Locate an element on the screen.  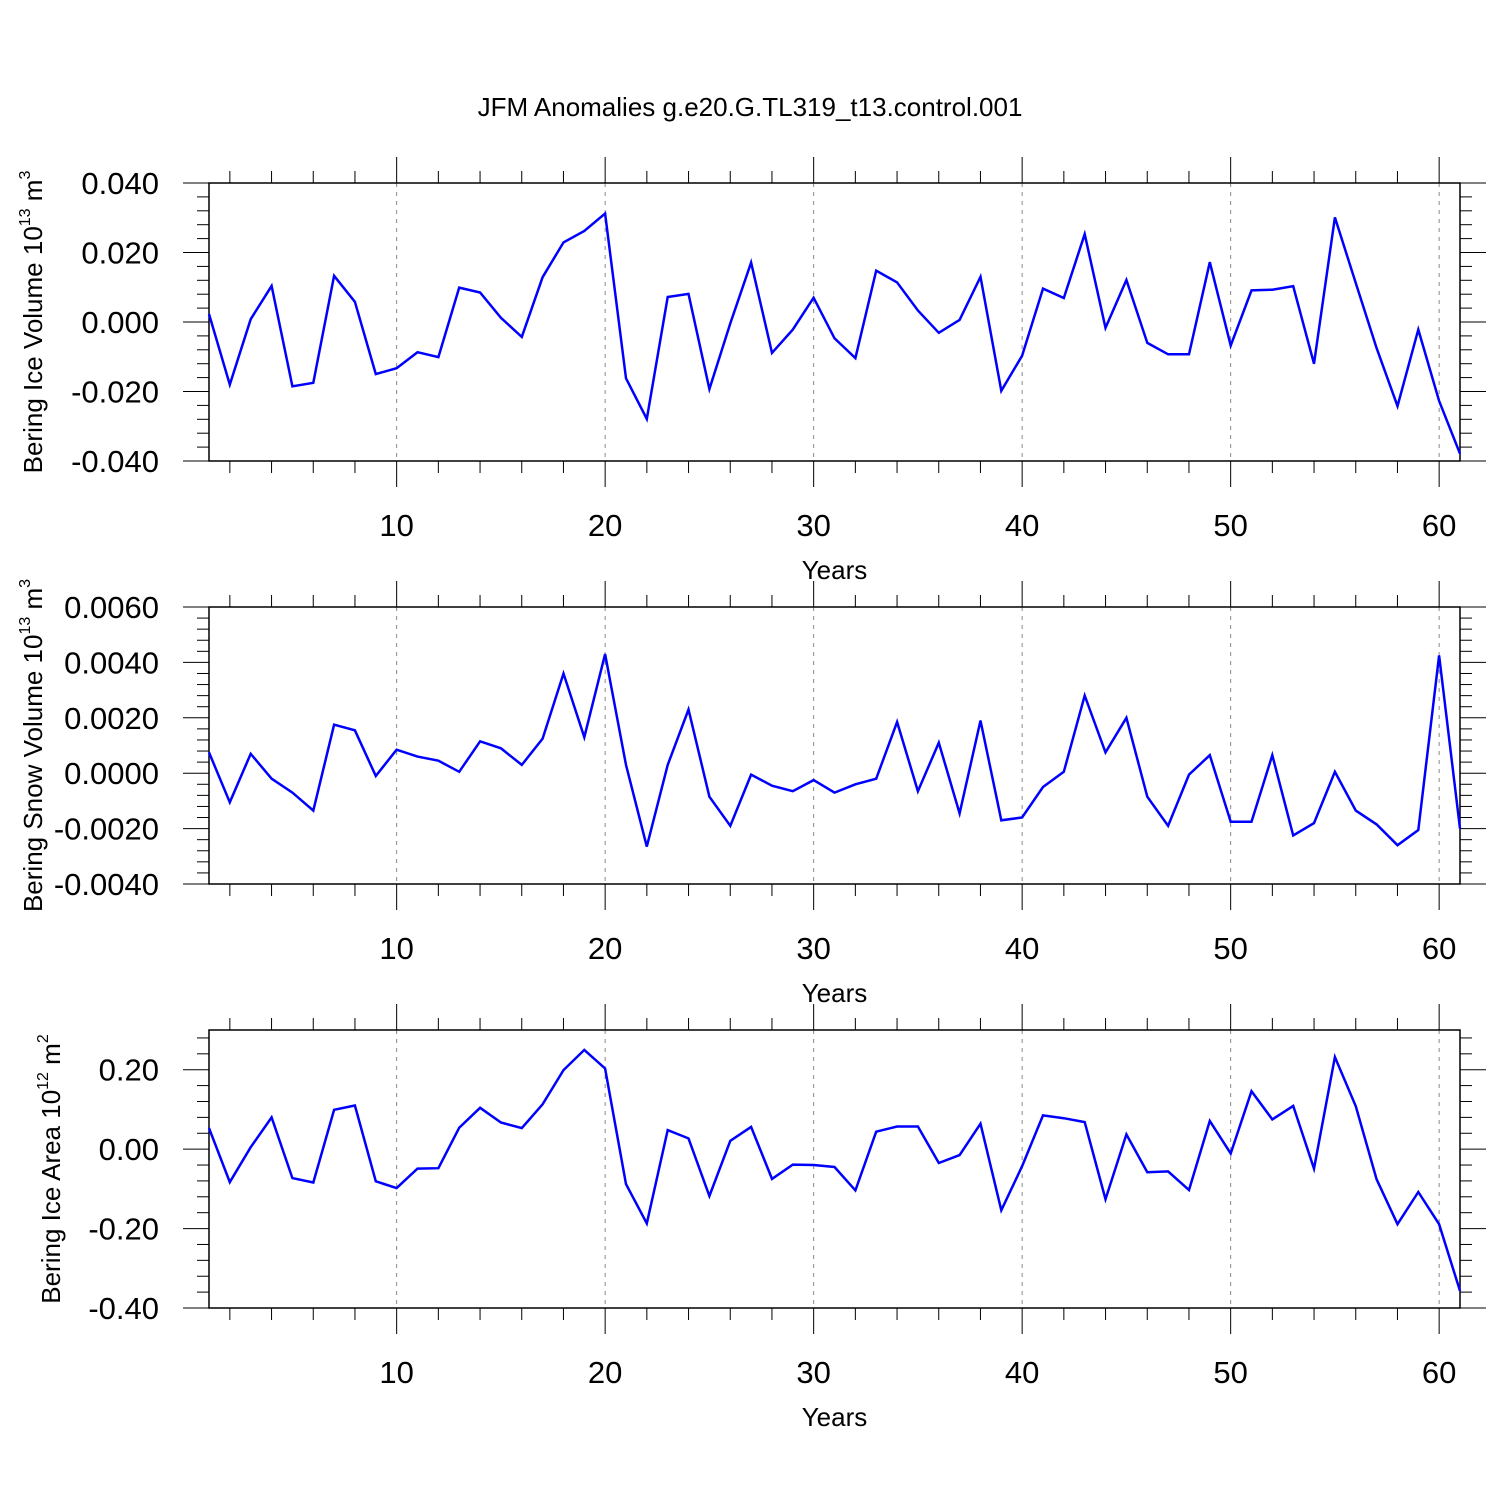
x-tick-label: 40 is located at coordinates (1022, 948).